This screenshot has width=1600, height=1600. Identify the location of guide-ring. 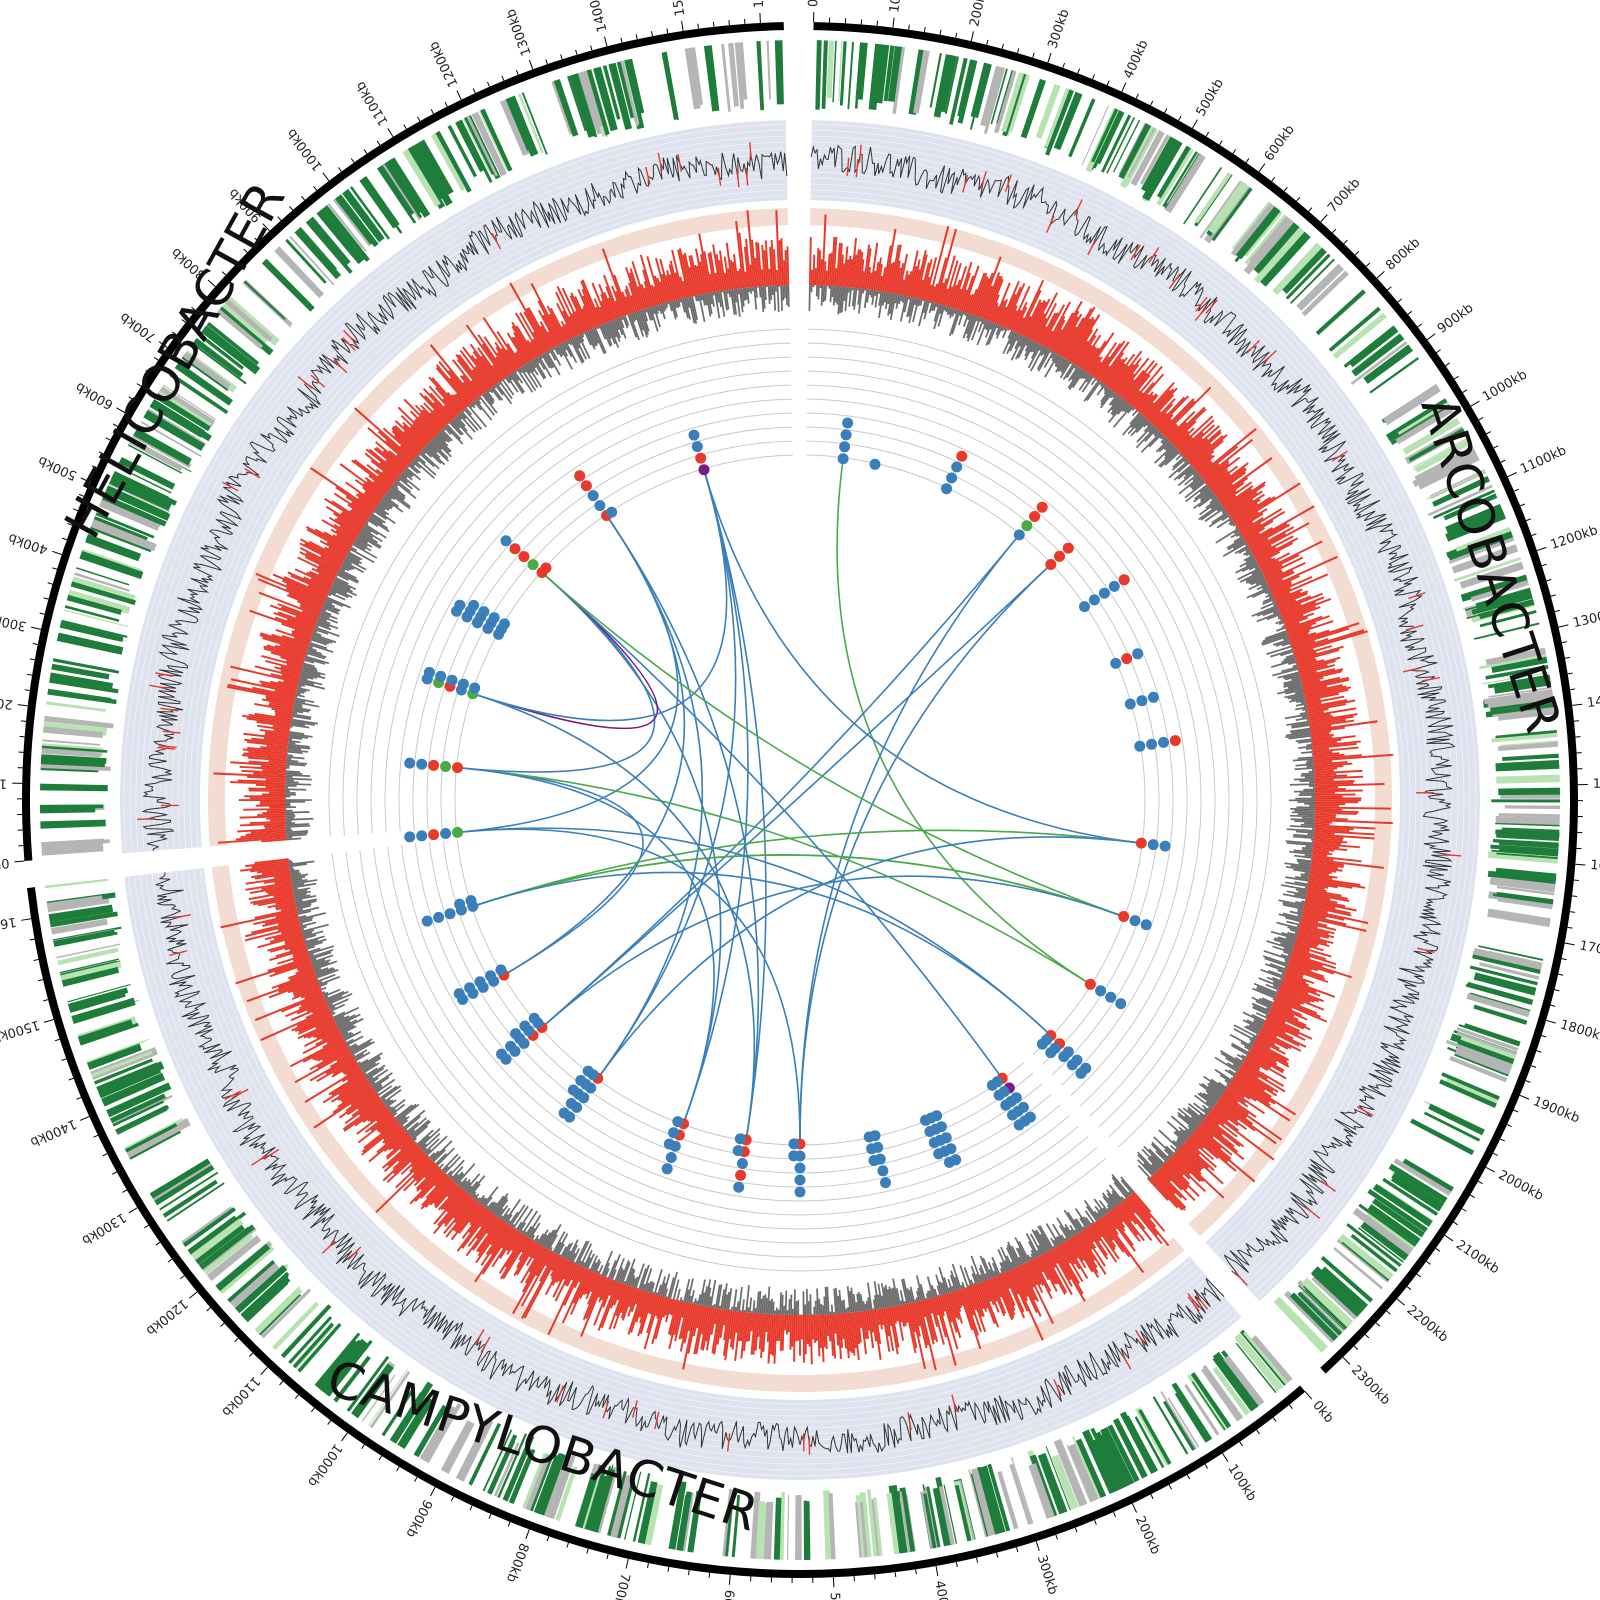
(983, 753).